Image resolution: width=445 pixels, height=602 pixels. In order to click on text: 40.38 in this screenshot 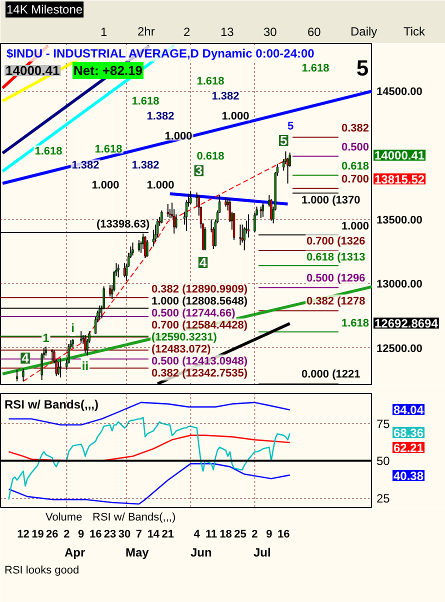, I will do `click(409, 476)`.